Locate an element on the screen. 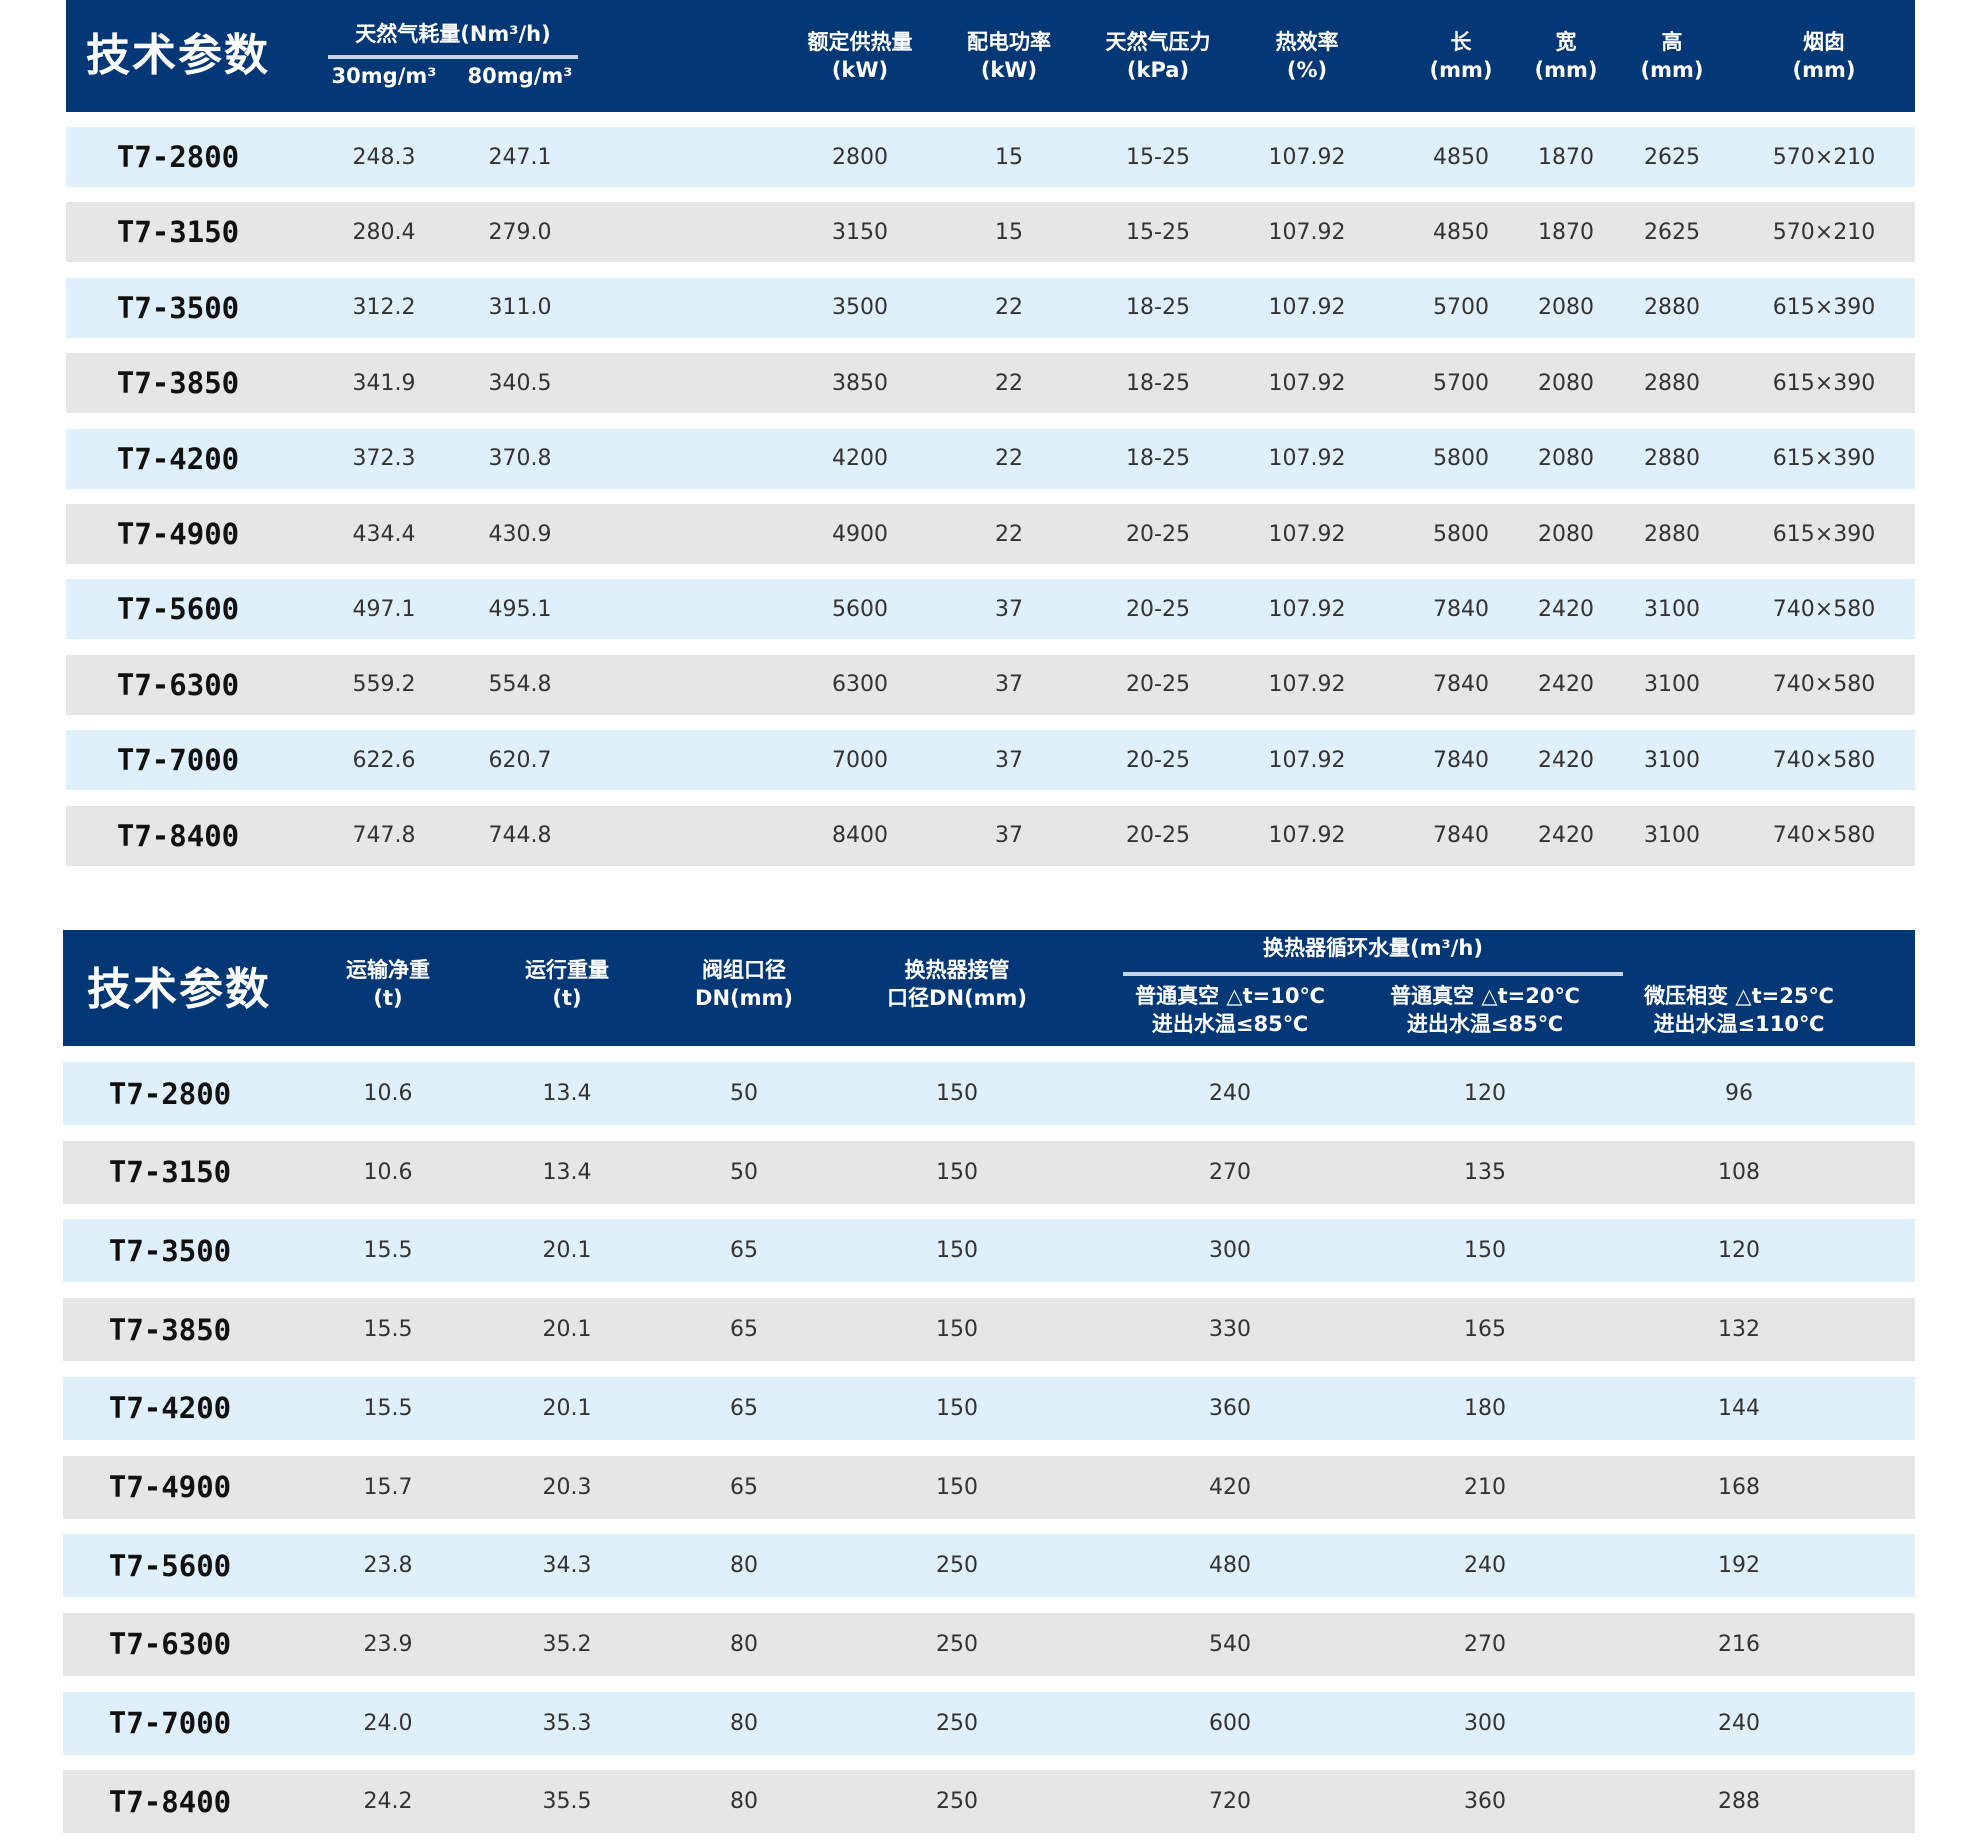  table-cell: 600 is located at coordinates (1230, 1723).